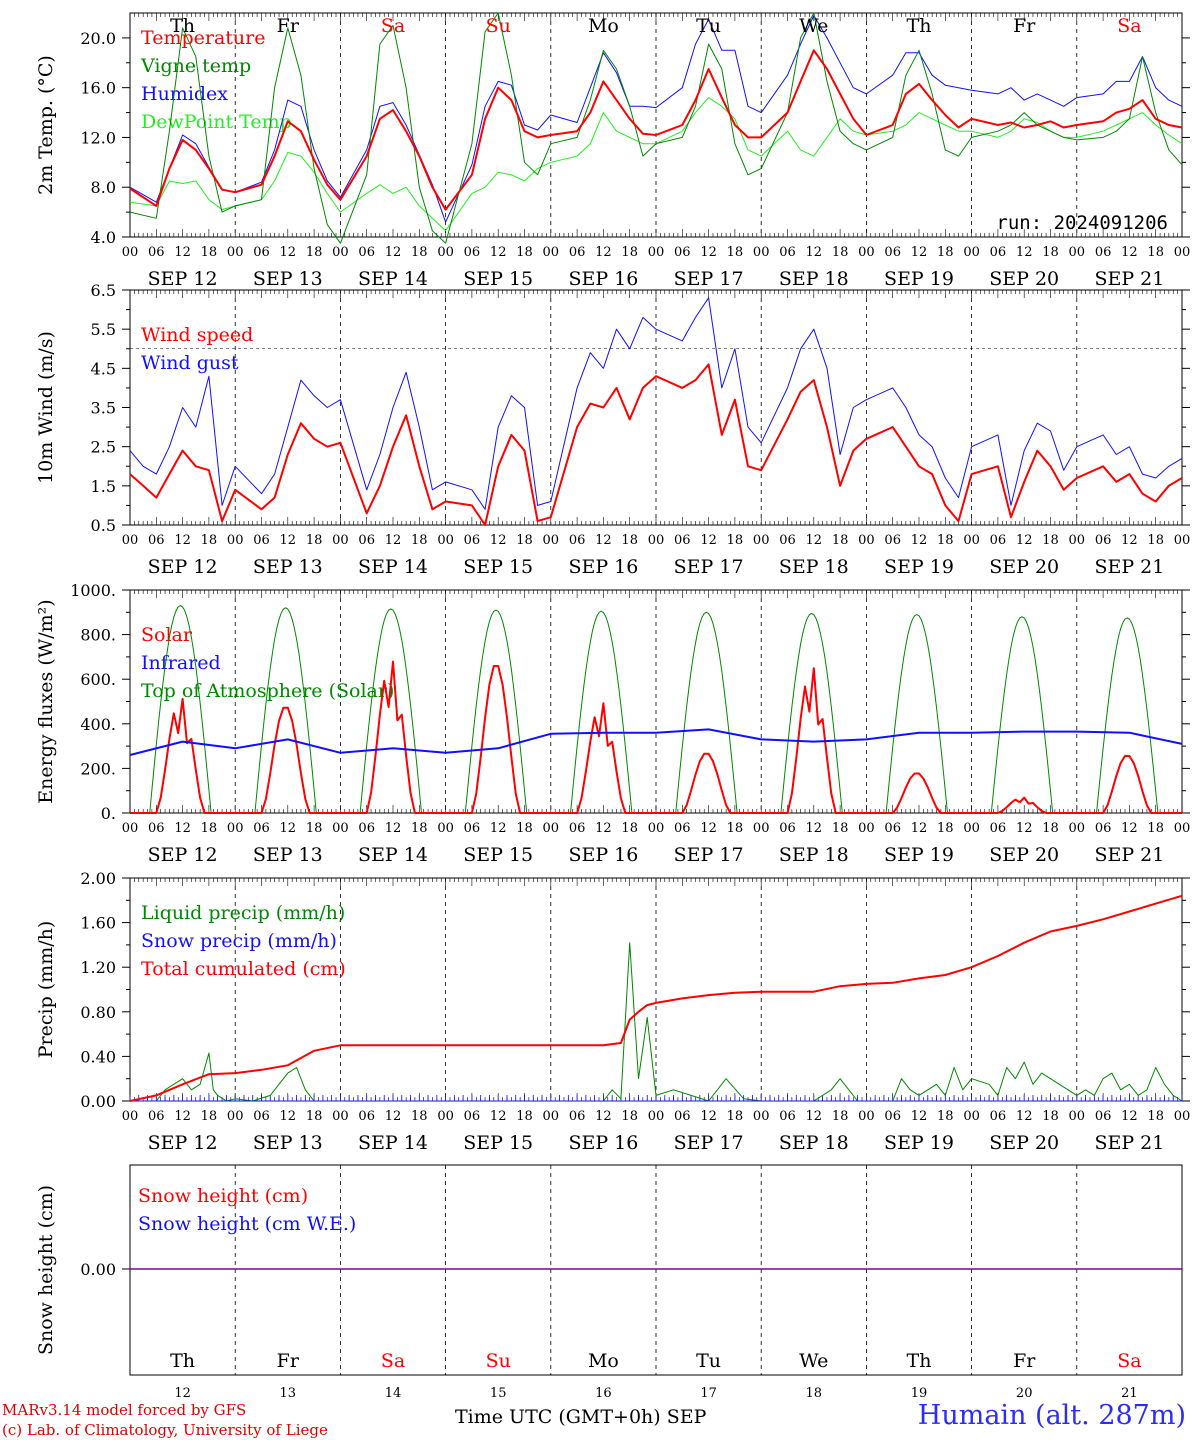 The height and width of the screenshot is (1440, 1194). What do you see at coordinates (103, 486) in the screenshot?
I see `y-tick-label: 1.5` at bounding box center [103, 486].